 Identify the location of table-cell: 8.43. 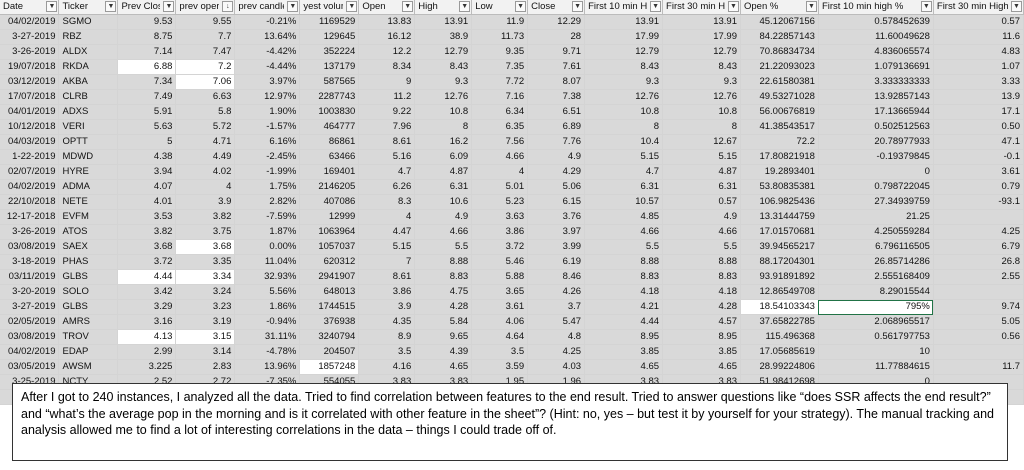
(443, 67).